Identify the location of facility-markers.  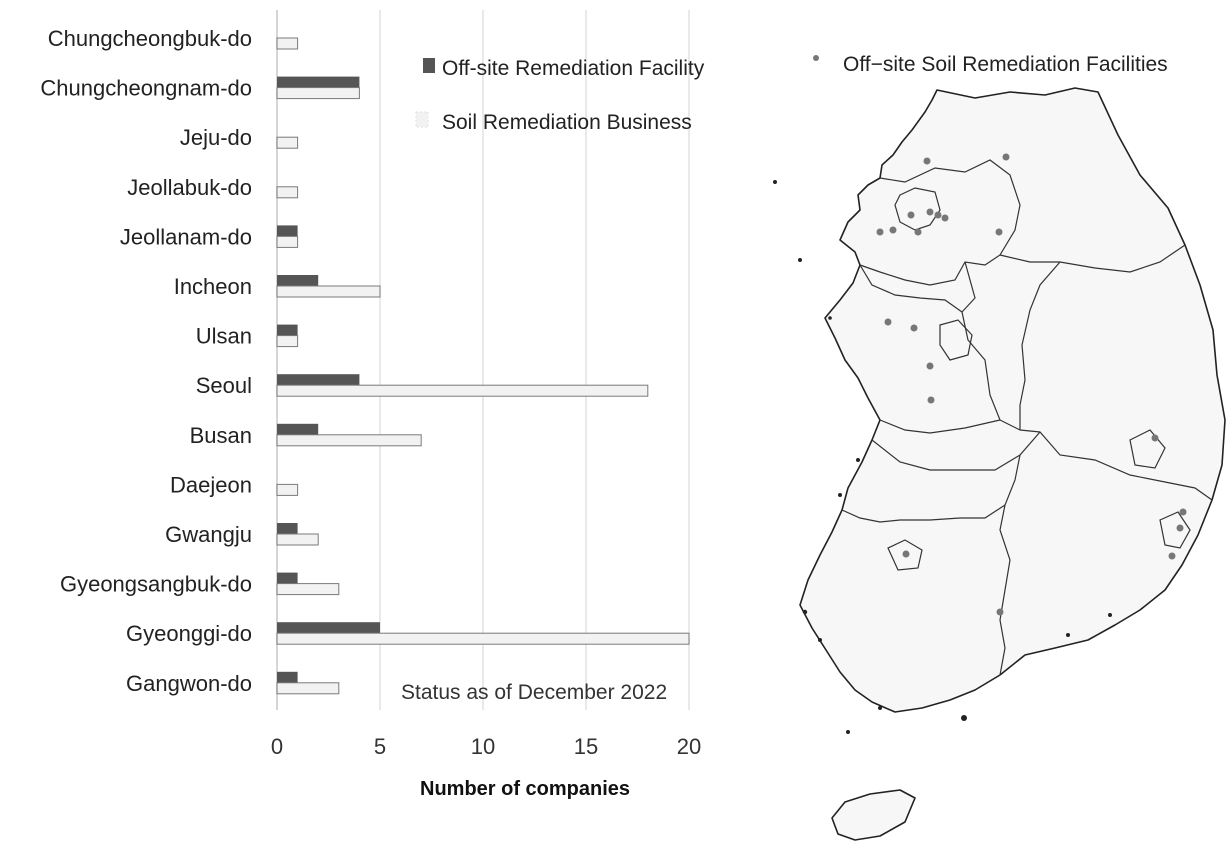
(1031, 384).